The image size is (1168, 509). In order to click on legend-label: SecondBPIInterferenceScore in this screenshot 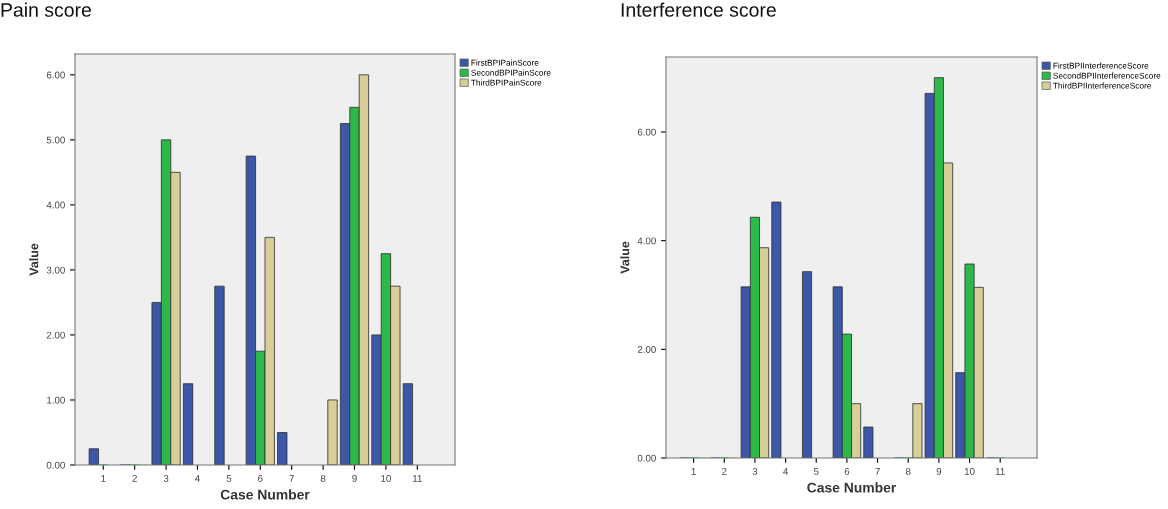, I will do `click(1107, 75)`.